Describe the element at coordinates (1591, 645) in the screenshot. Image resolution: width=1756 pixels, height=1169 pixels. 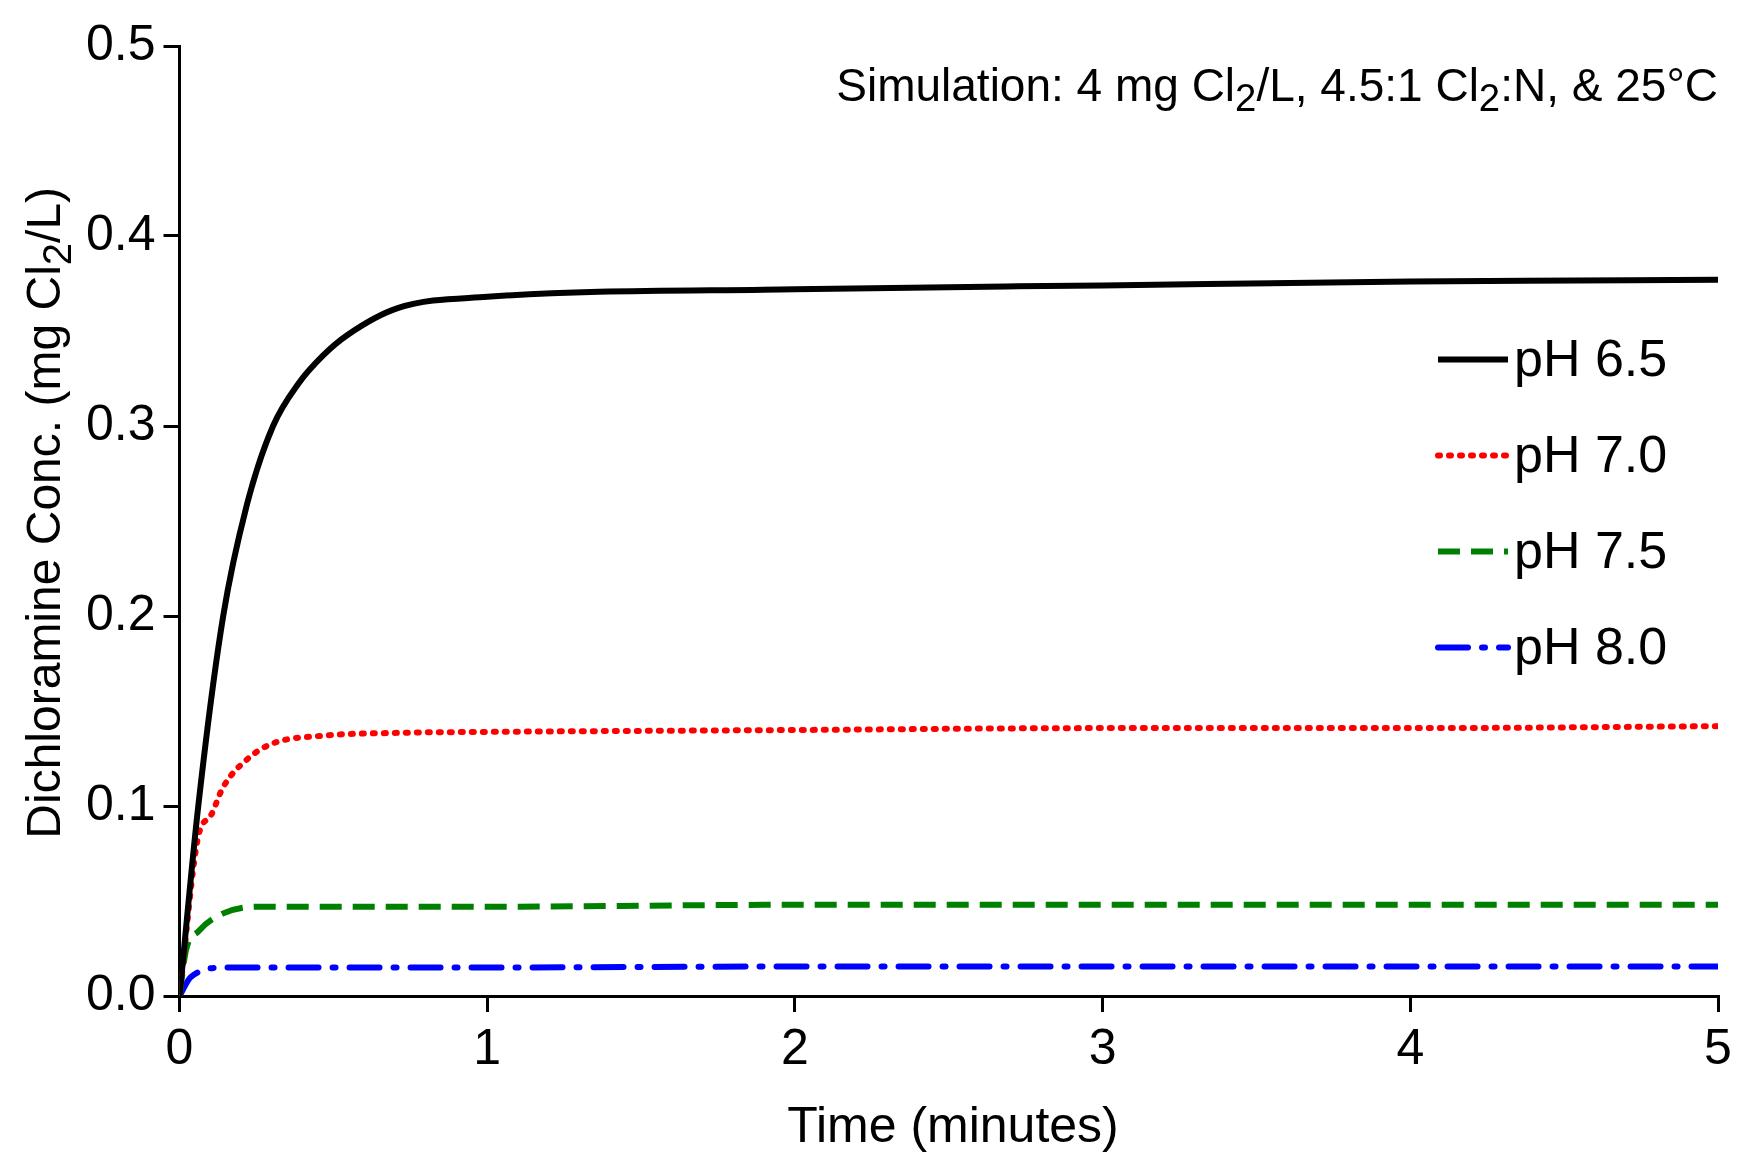
I see `legend-label: pH 8.0` at that location.